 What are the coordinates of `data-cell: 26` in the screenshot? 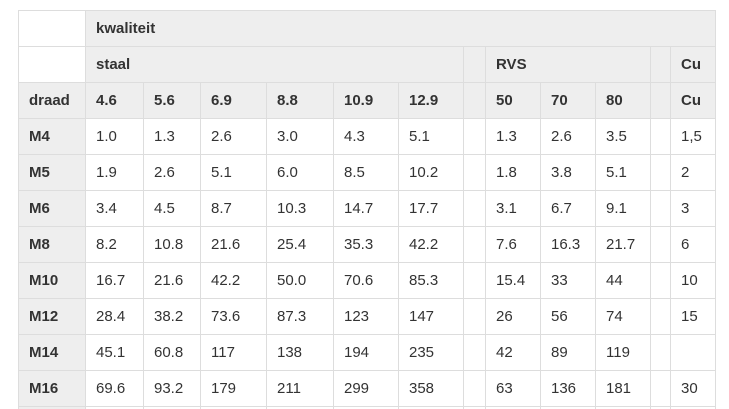 It's located at (513, 316).